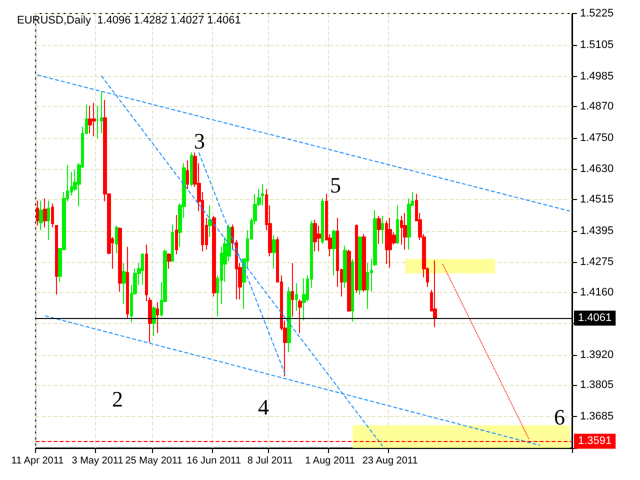 The image size is (640, 480). Describe the element at coordinates (597, 44) in the screenshot. I see `y-tick-label: 1.5105` at that location.